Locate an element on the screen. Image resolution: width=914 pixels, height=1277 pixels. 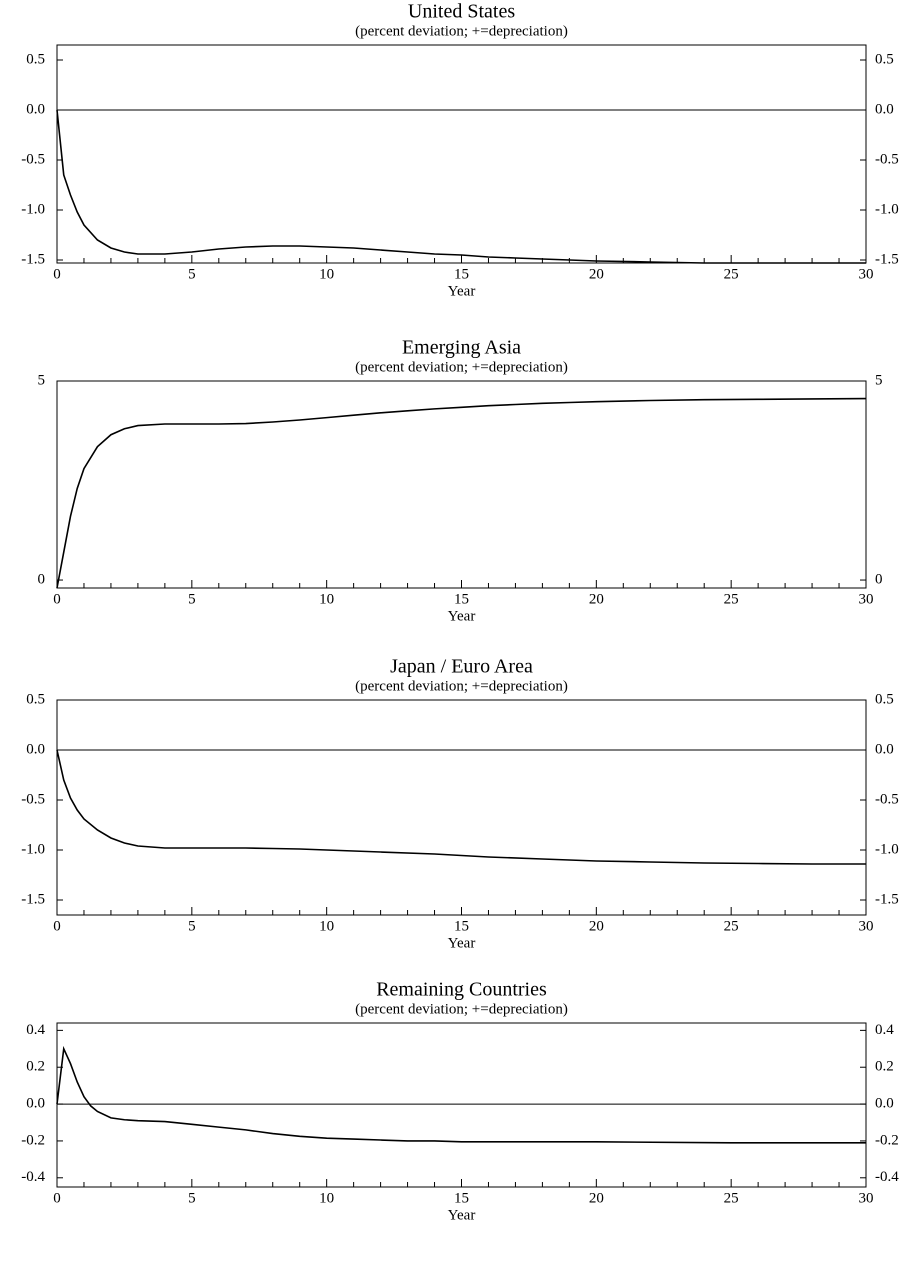
y-tick-label-right: 0.2 is located at coordinates (884, 1067).